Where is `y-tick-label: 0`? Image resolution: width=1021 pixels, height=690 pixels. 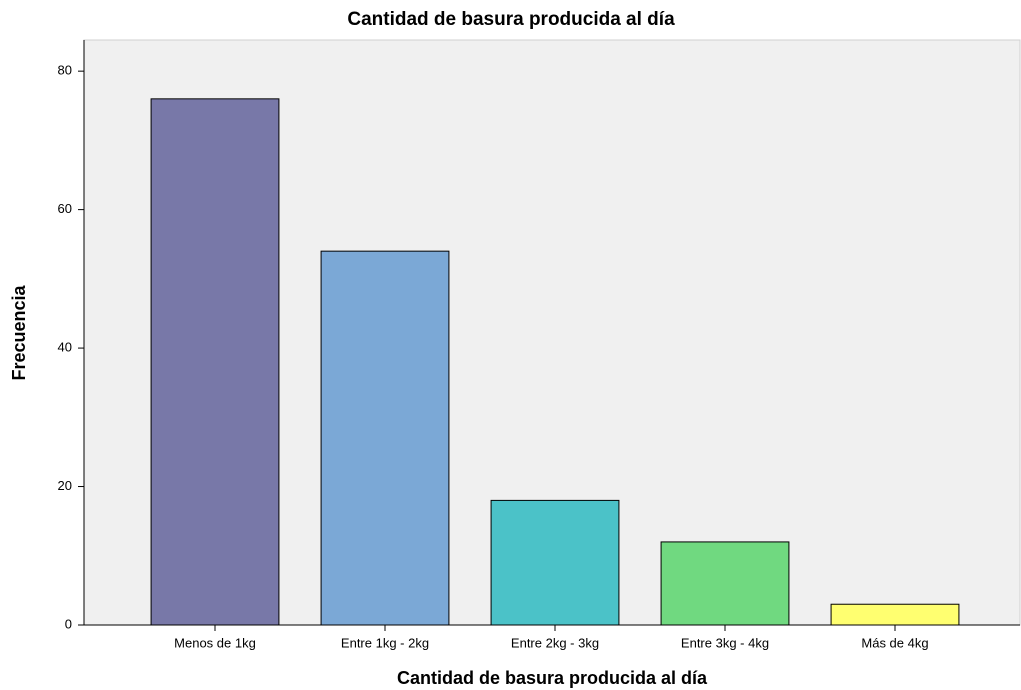
y-tick-label: 0 is located at coordinates (68, 623).